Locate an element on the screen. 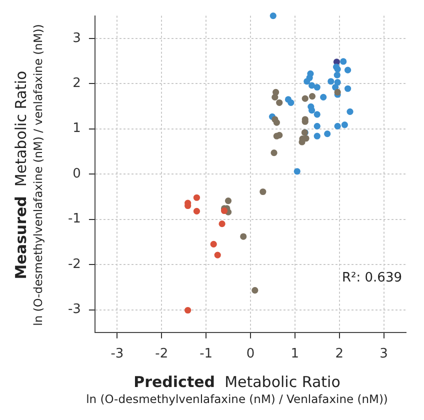  x-tick-label: 0 is located at coordinates (250, 354).